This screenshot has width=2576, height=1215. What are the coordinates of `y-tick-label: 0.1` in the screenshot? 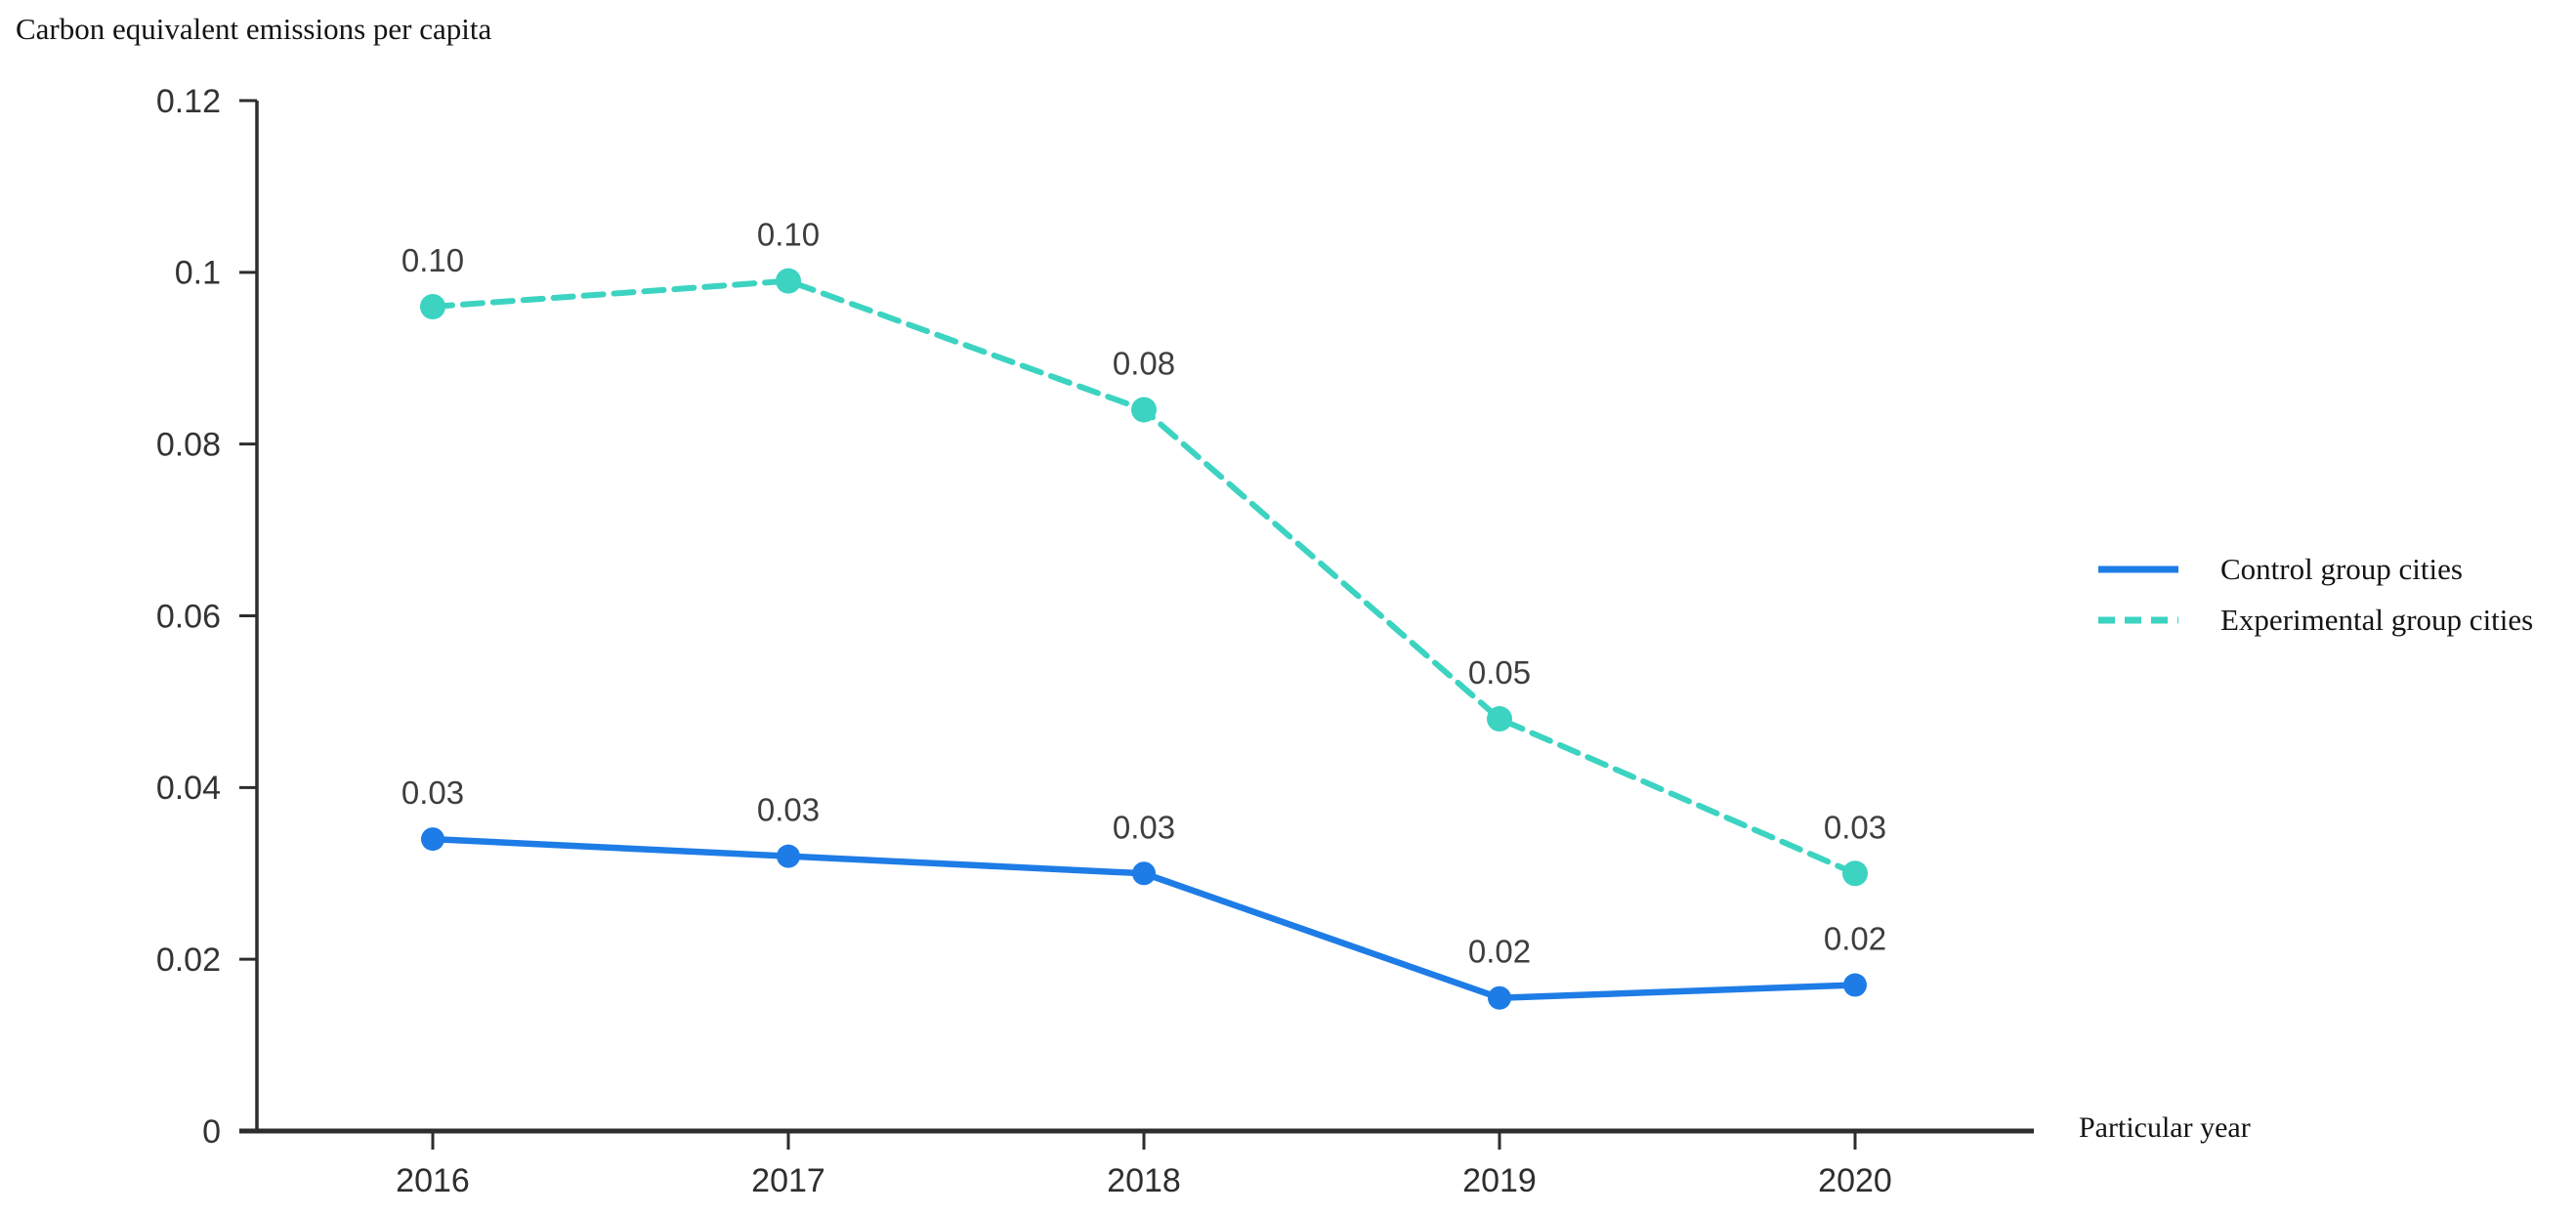 It's located at (198, 273).